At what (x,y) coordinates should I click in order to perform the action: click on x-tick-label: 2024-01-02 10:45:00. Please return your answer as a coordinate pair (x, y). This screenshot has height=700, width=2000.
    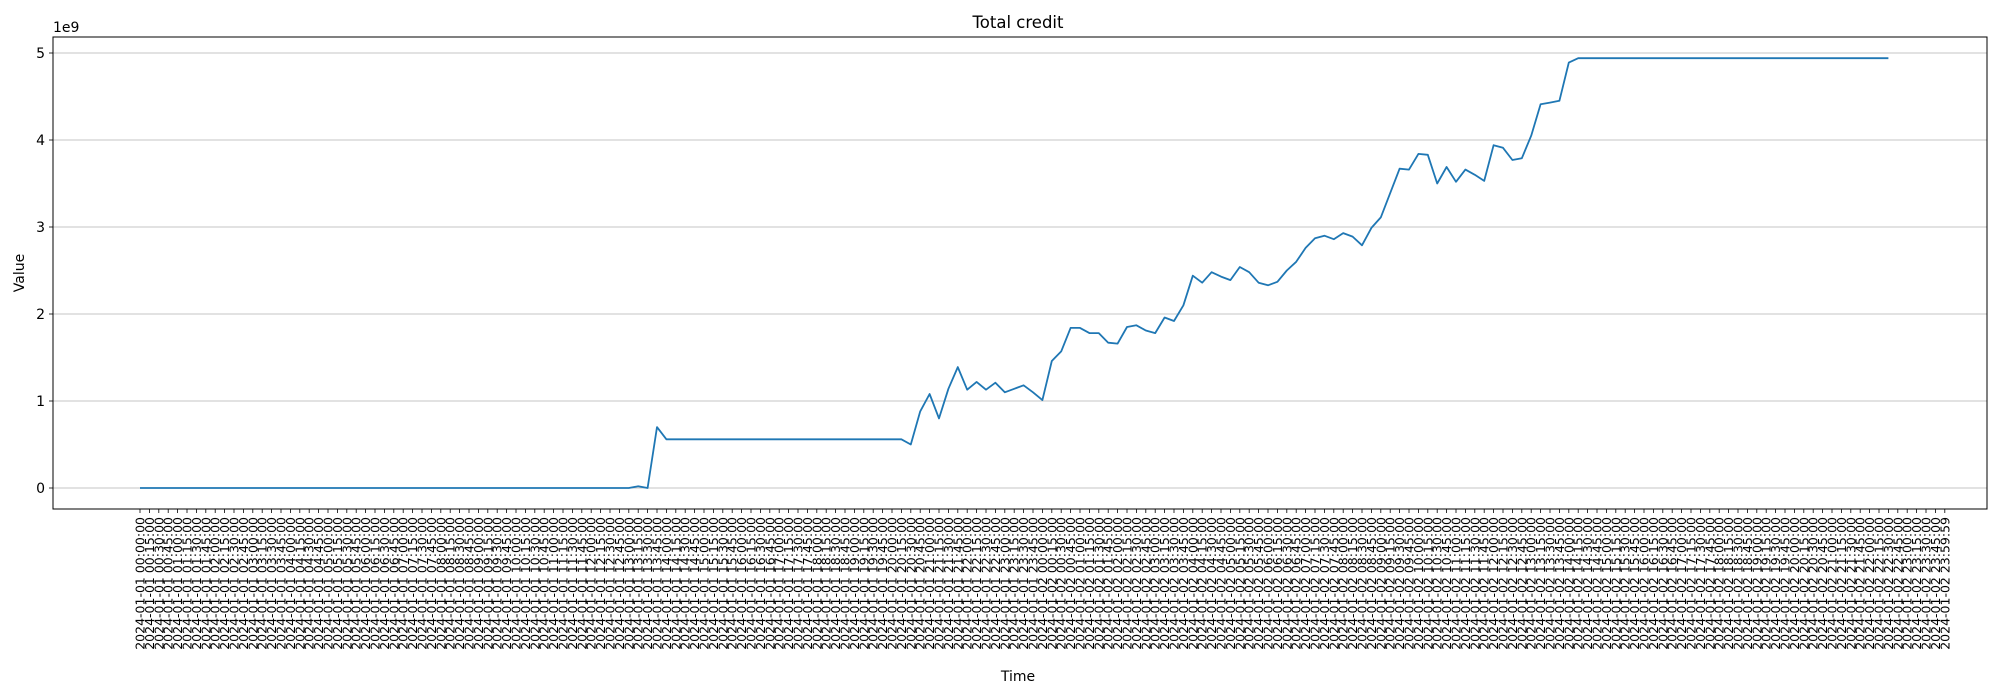
    Looking at the image, I should click on (1446, 583).